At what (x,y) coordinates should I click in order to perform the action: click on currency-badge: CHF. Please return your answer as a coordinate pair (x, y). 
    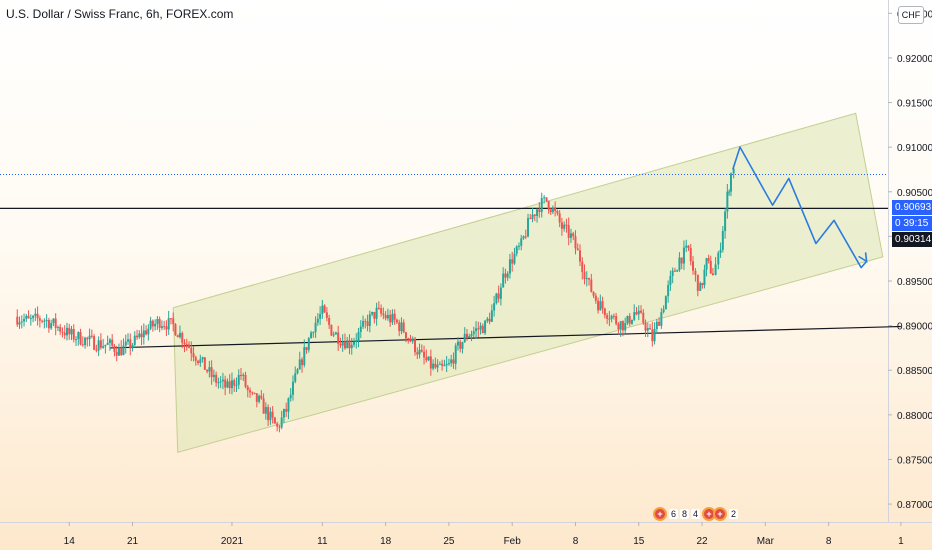
    Looking at the image, I should click on (911, 15).